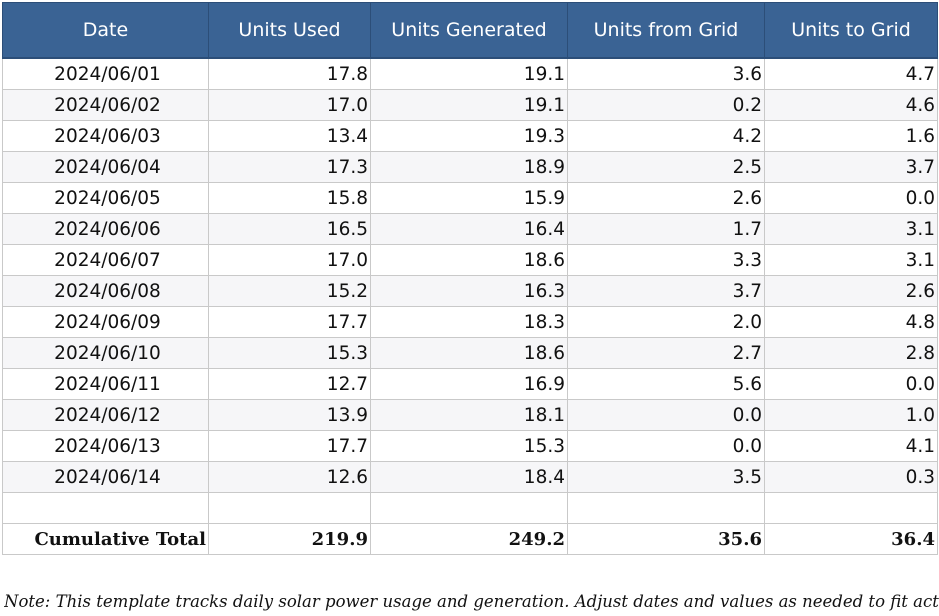  What do you see at coordinates (666, 73) in the screenshot?
I see `cell: 3.6` at bounding box center [666, 73].